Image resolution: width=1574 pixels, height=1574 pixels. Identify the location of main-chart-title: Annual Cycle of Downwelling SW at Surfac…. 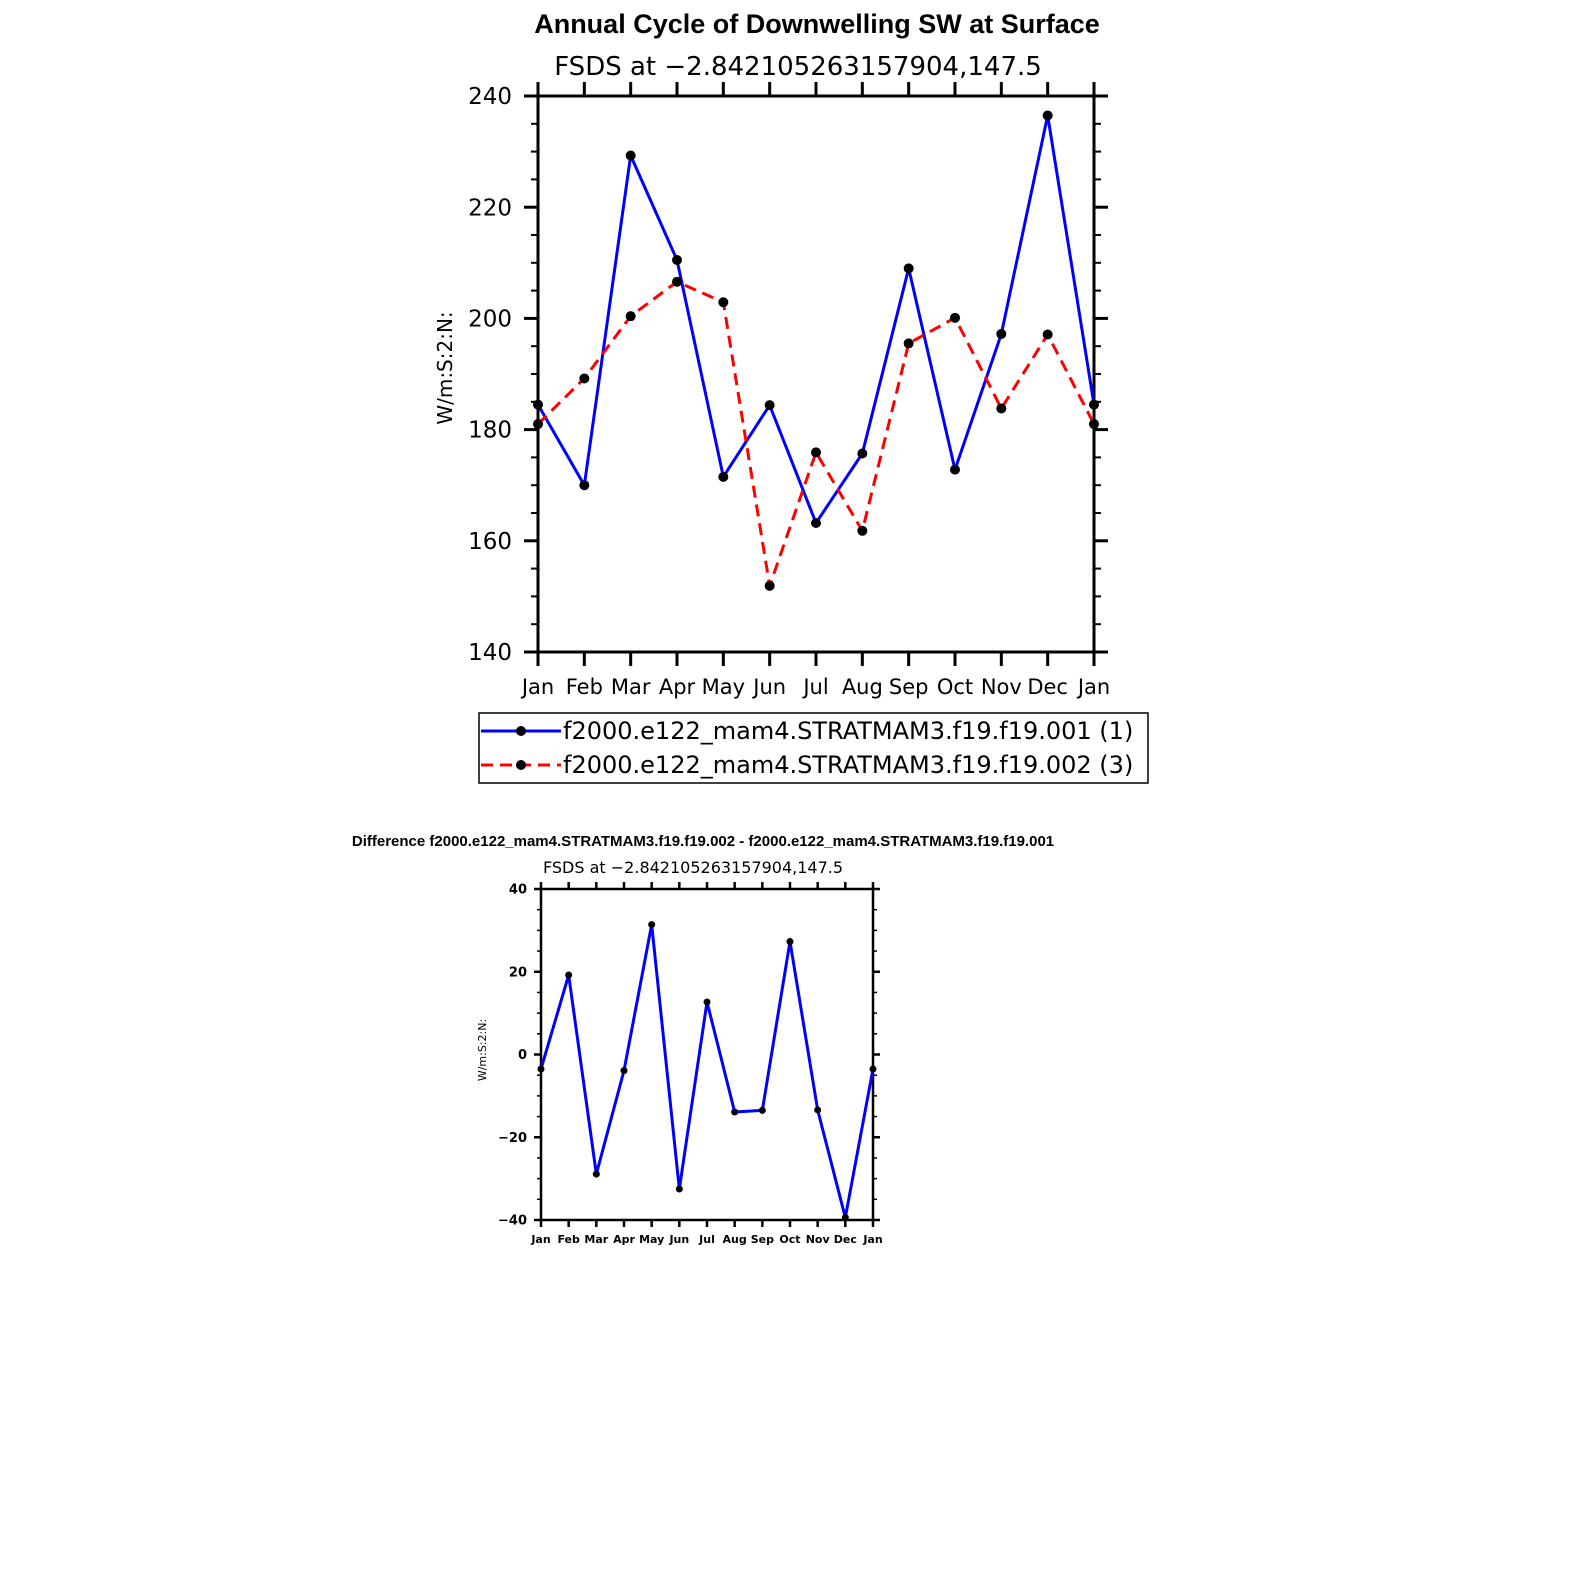
(817, 24).